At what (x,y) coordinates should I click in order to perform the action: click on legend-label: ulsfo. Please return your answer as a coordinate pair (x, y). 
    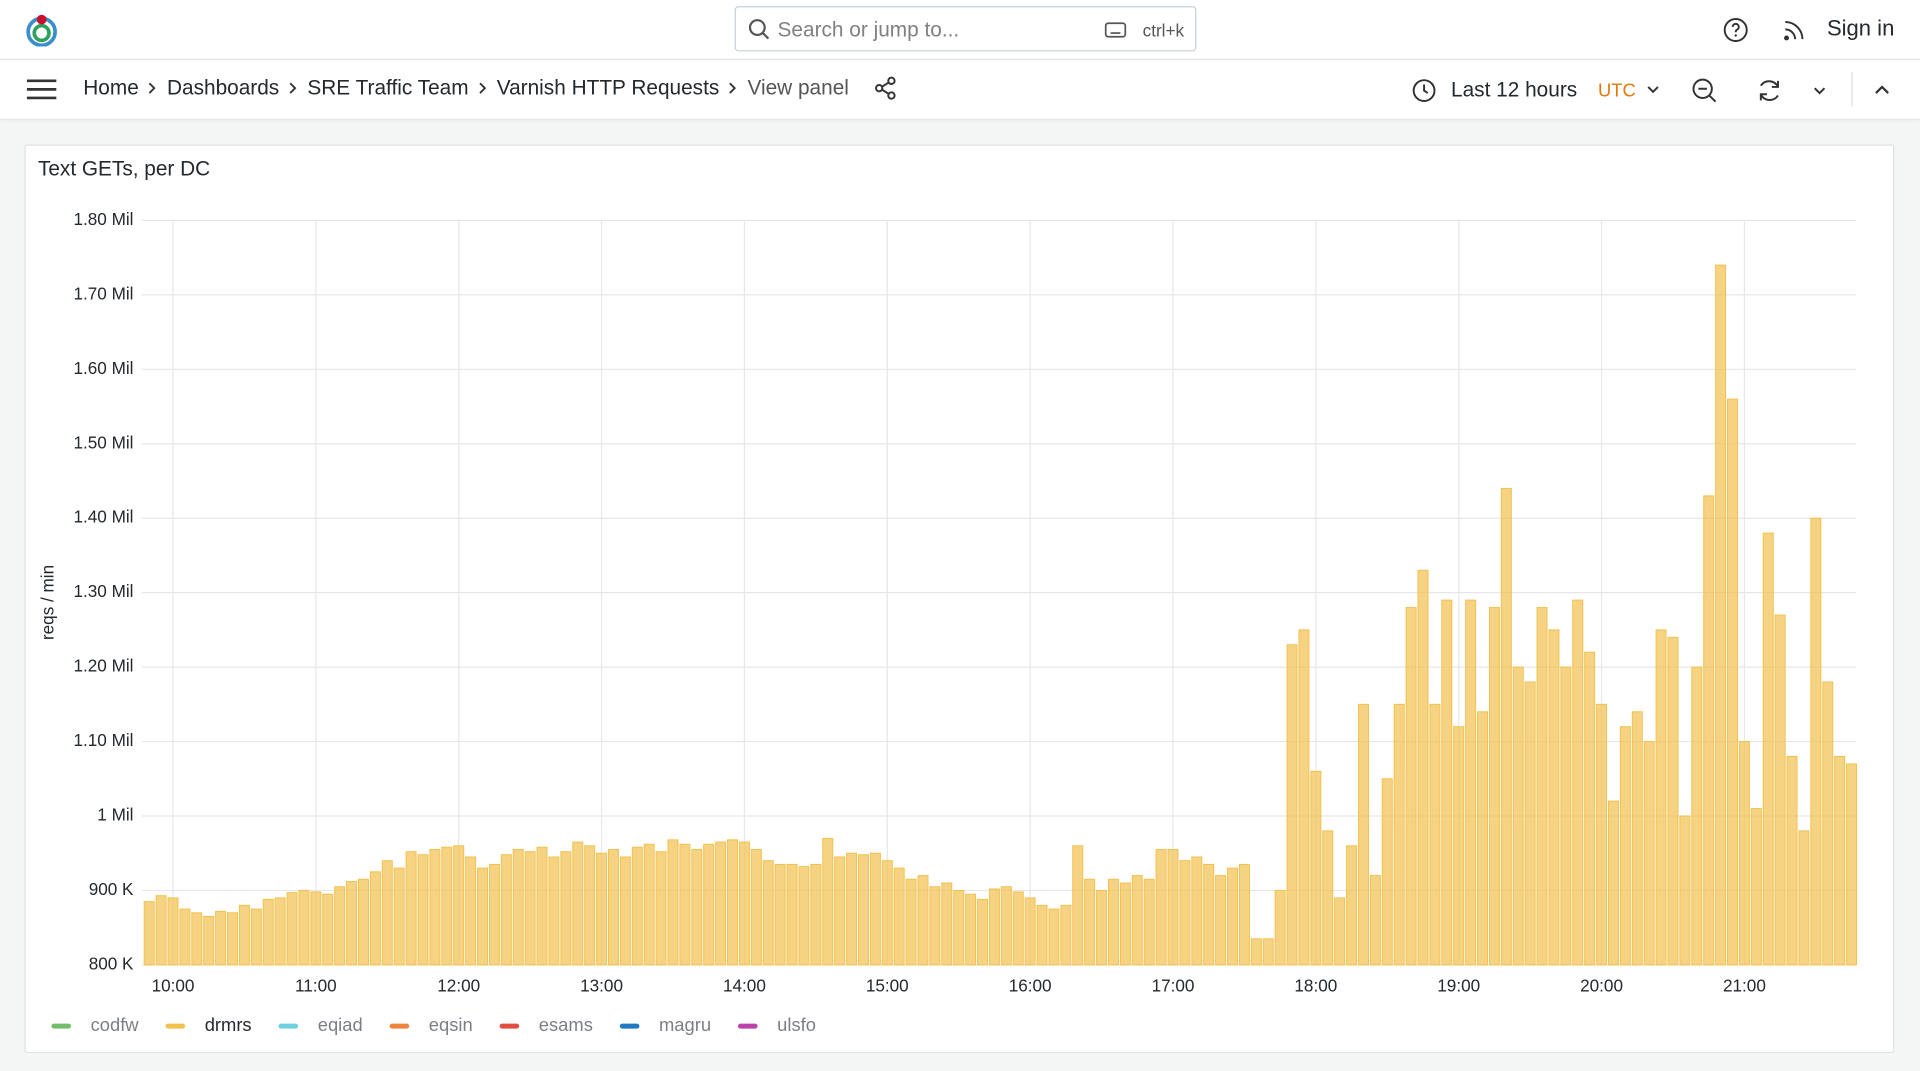
    Looking at the image, I should click on (796, 1024).